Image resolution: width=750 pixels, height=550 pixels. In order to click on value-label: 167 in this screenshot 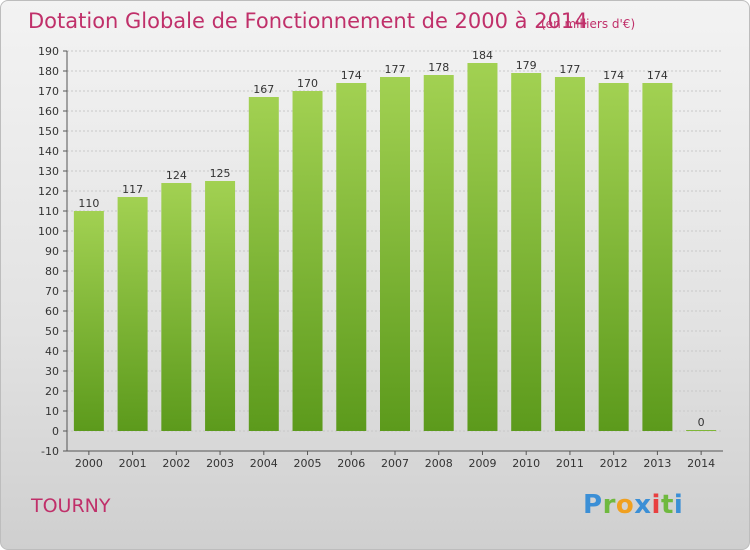, I will do `click(263, 89)`.